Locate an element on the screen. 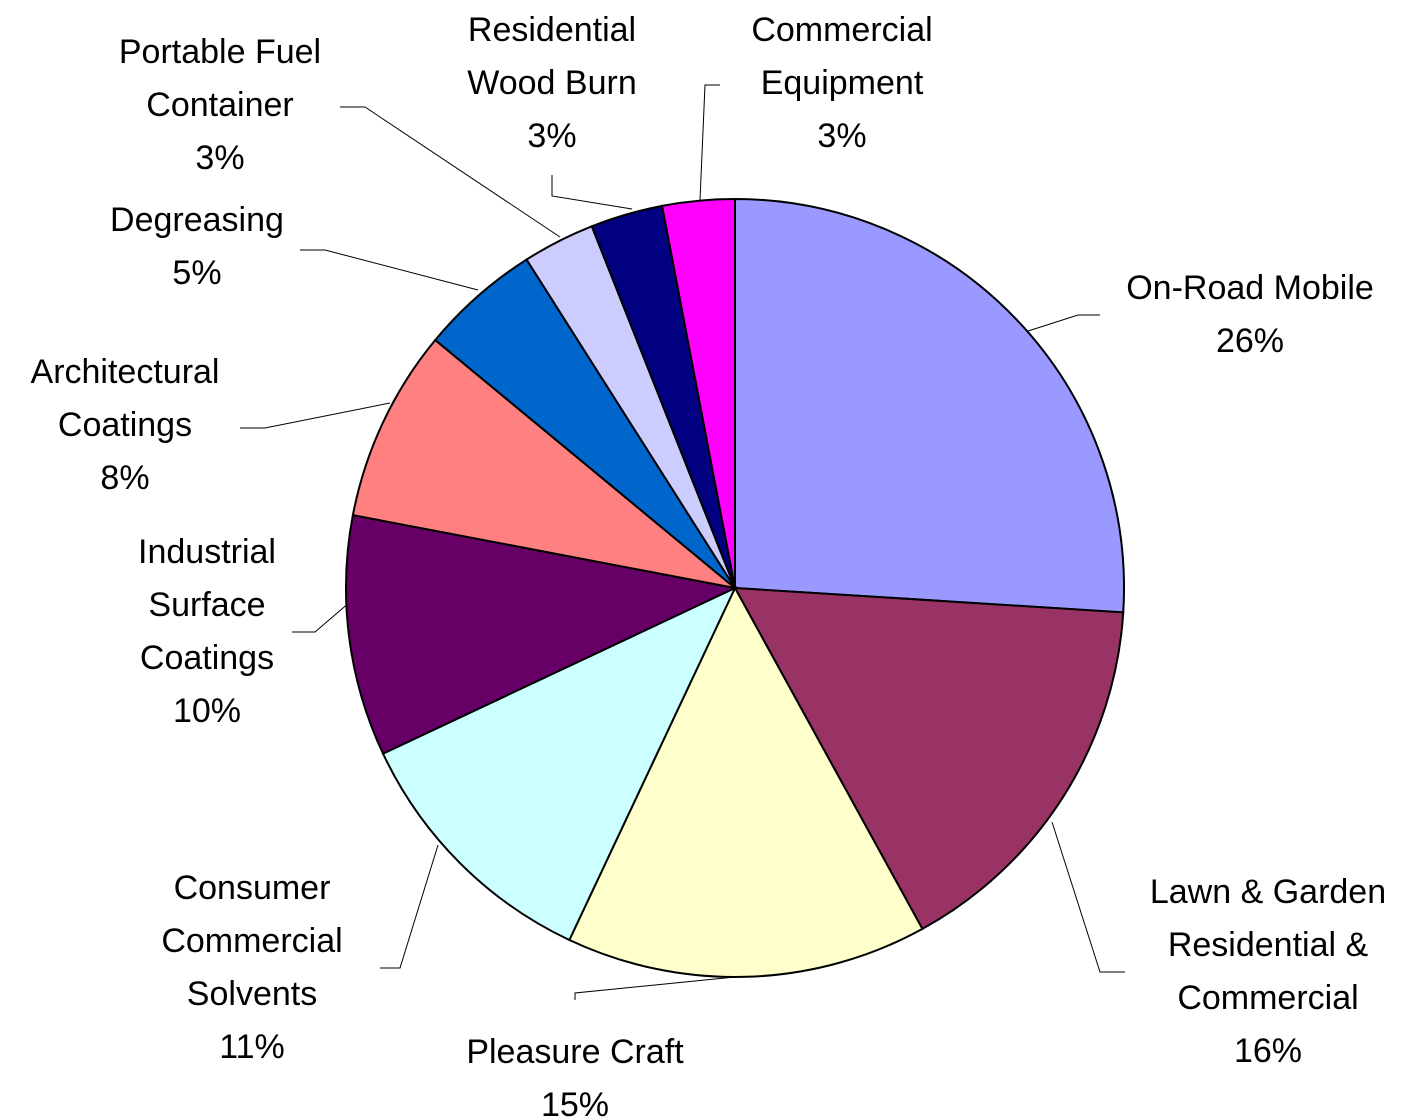  slice-label: Degreasing 5% is located at coordinates (197, 247).